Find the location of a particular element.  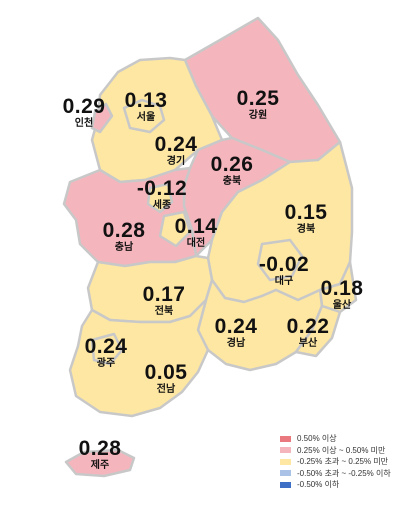

label-jeonbuk: 0.17 전북 is located at coordinates (164, 300).